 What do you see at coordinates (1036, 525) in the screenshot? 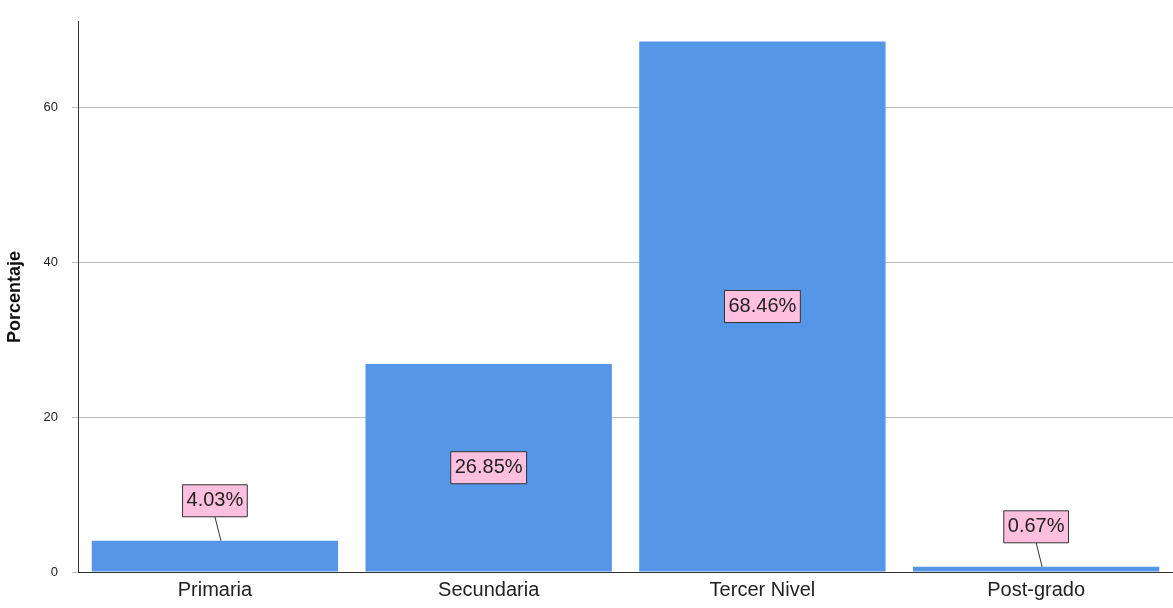
I see `data-label: 0.67%` at bounding box center [1036, 525].